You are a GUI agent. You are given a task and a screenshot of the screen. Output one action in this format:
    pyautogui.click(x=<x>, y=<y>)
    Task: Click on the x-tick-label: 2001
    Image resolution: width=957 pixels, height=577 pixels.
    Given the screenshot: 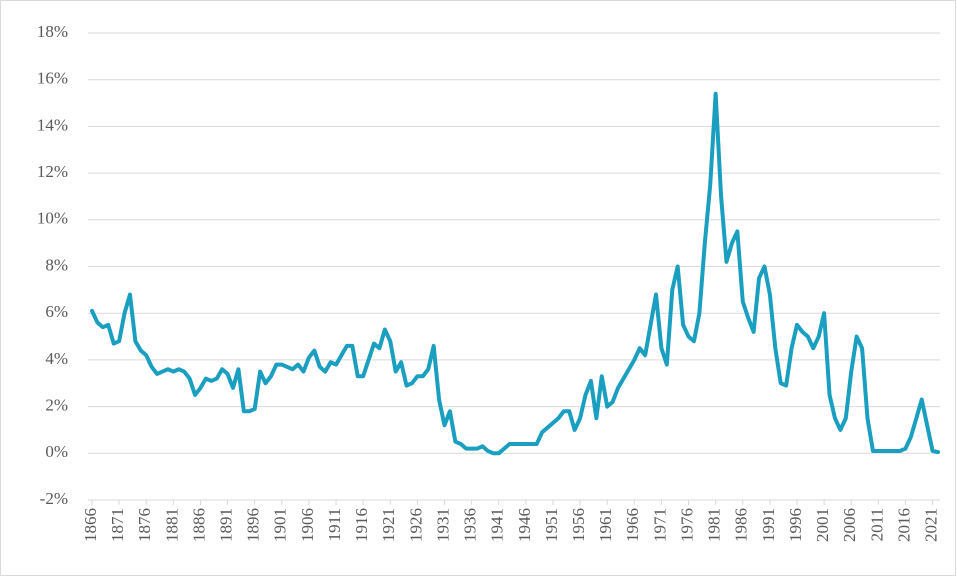 What is the action you would take?
    pyautogui.click(x=822, y=525)
    